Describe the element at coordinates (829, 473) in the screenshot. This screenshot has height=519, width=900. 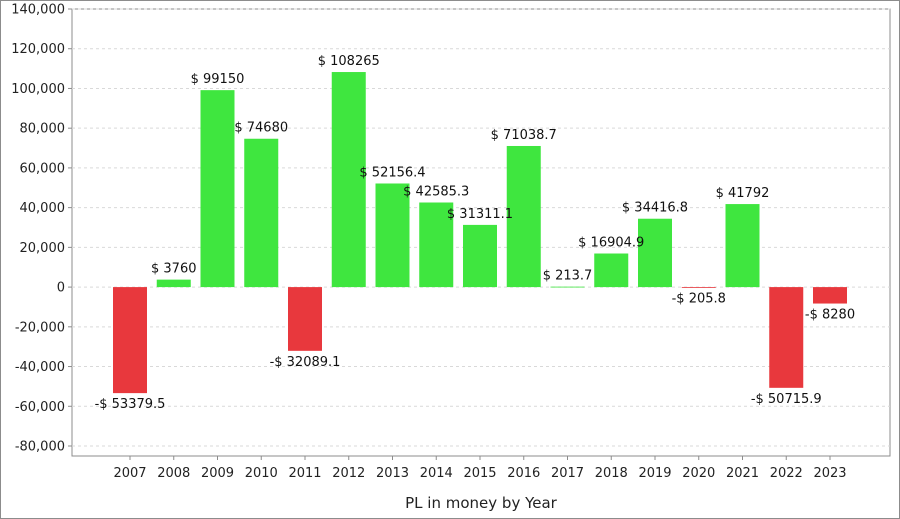
I see `x-tick-label: 2023` at that location.